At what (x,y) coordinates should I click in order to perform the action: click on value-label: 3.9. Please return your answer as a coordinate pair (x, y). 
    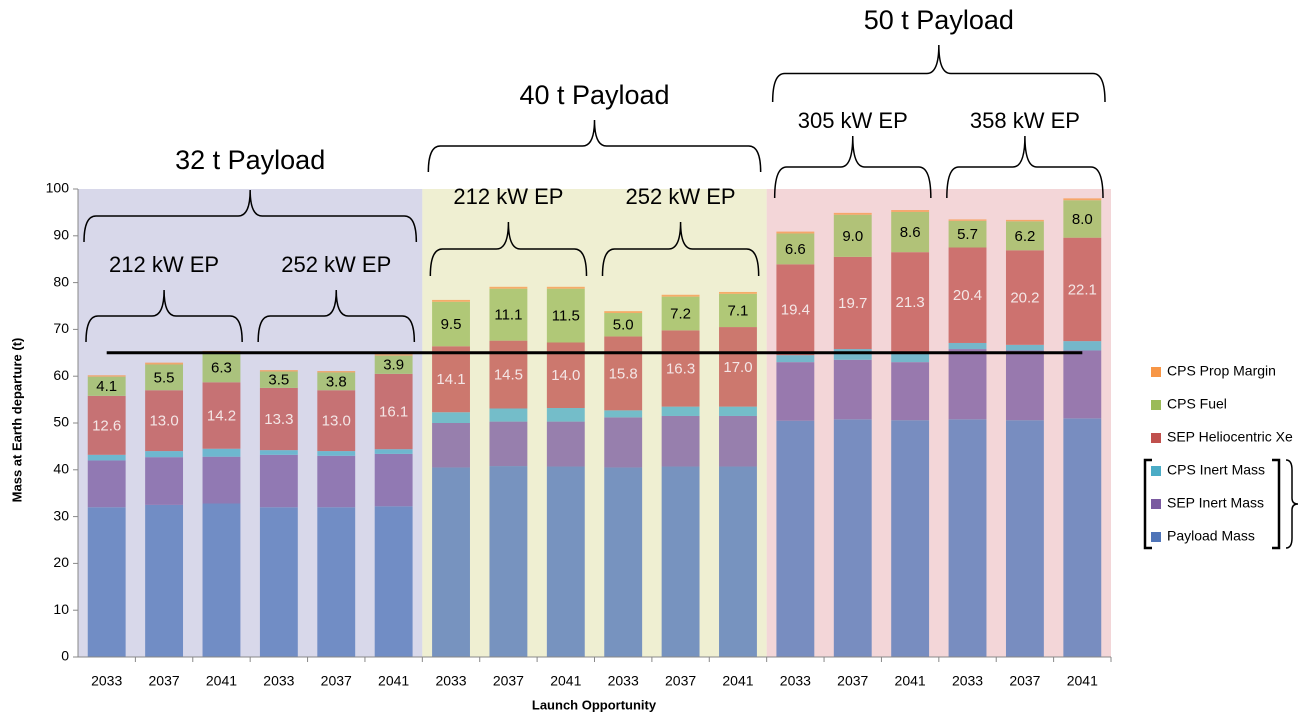
    Looking at the image, I should click on (393, 365).